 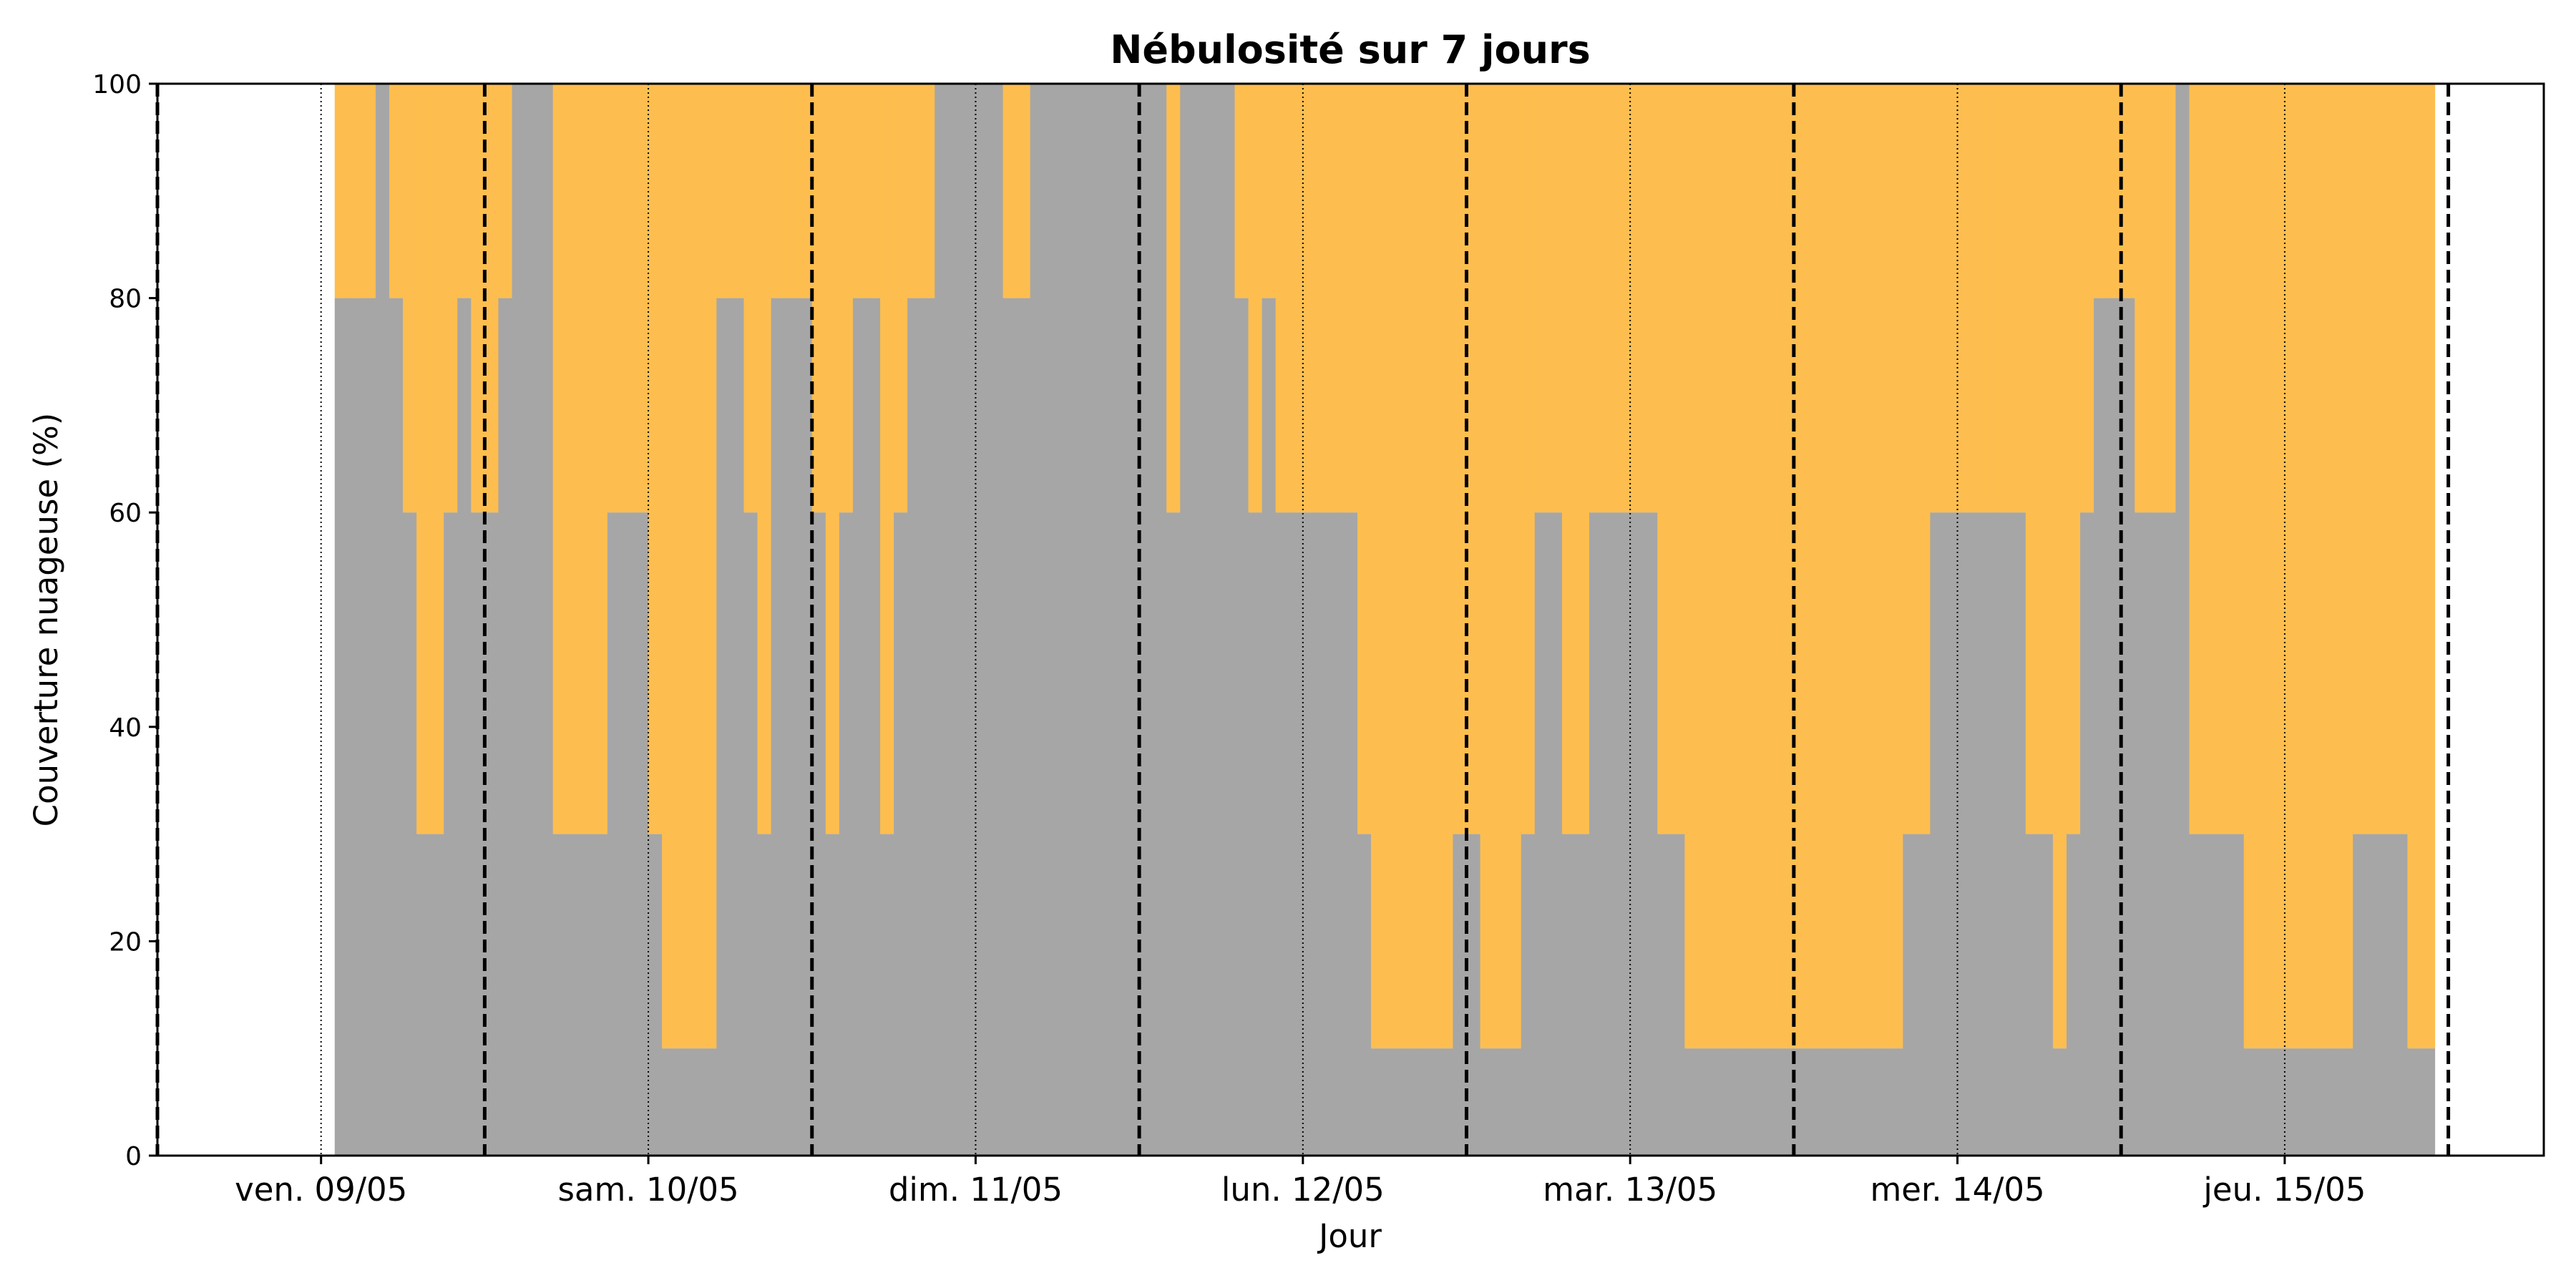 I want to click on y-tick-label: 100, so click(x=117, y=84).